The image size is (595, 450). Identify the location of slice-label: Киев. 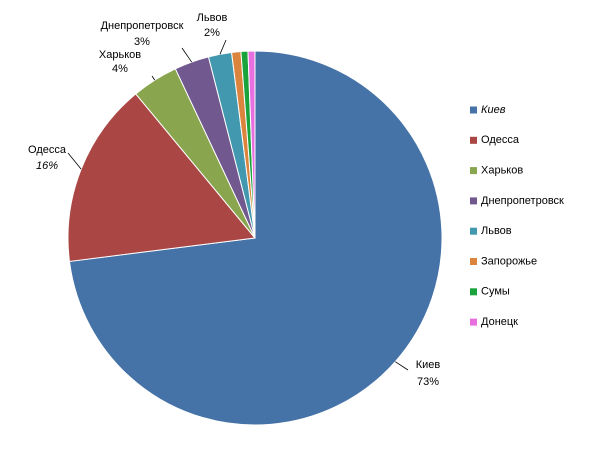
(428, 365).